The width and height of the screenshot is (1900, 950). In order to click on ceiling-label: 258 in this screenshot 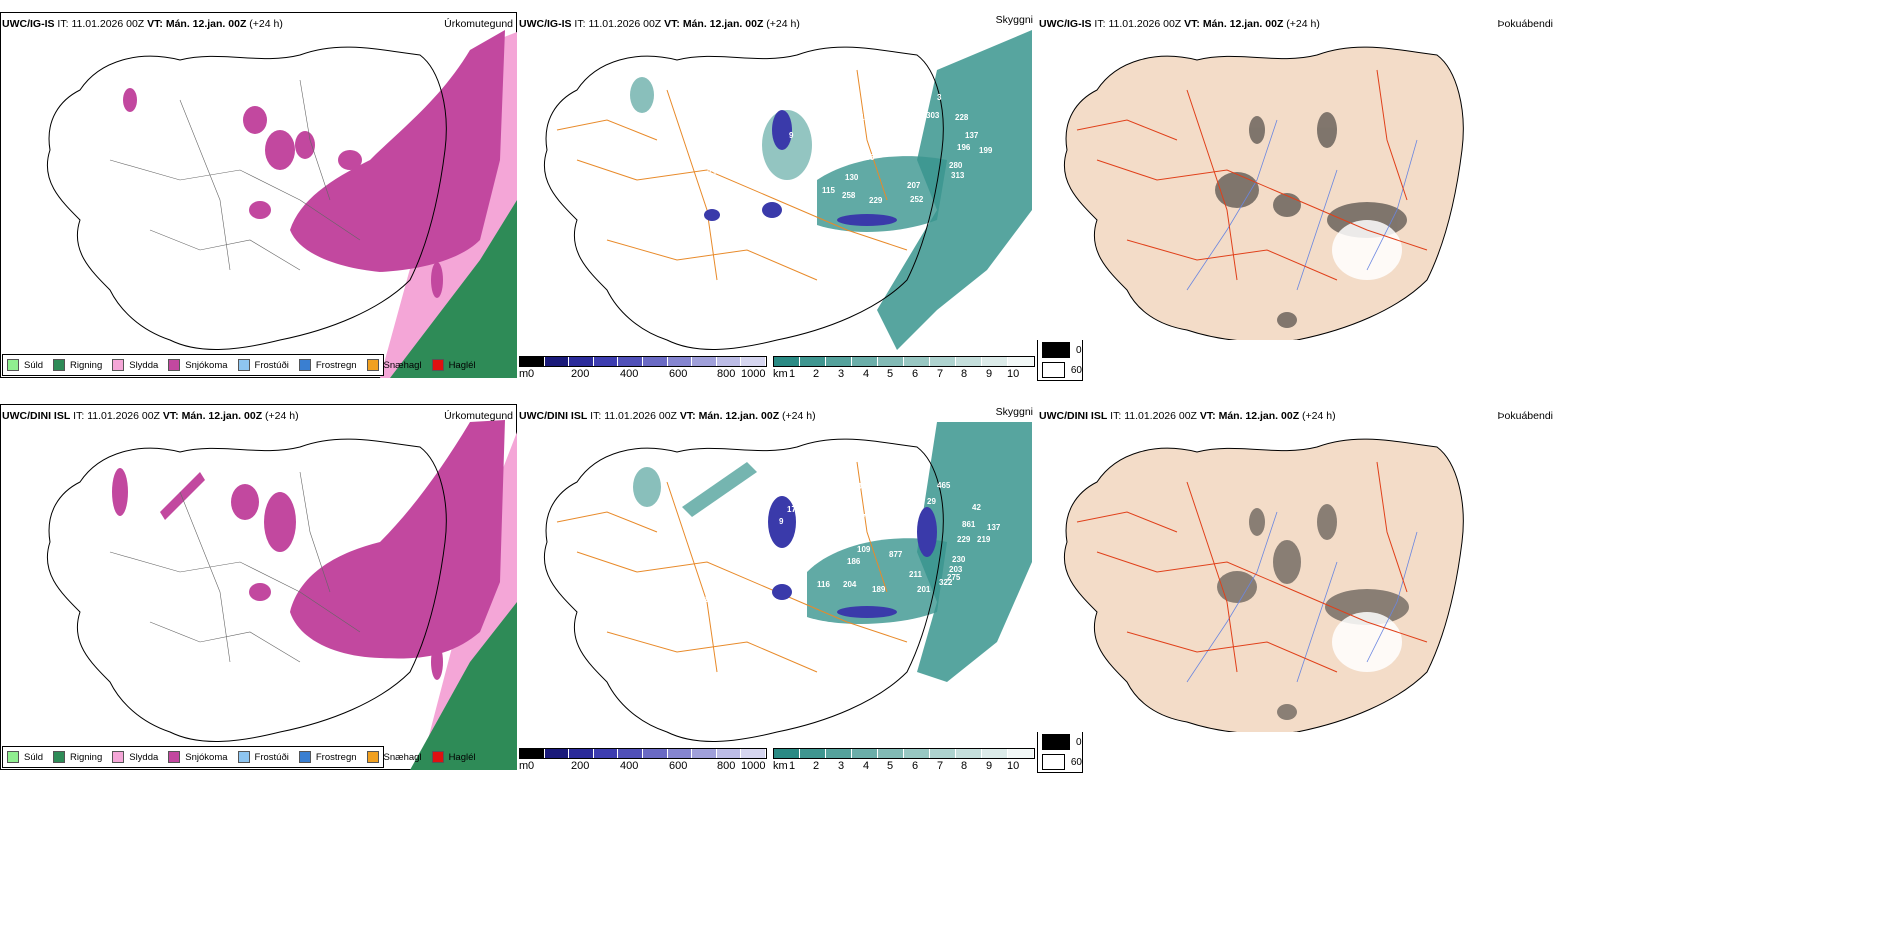, I will do `click(849, 195)`.